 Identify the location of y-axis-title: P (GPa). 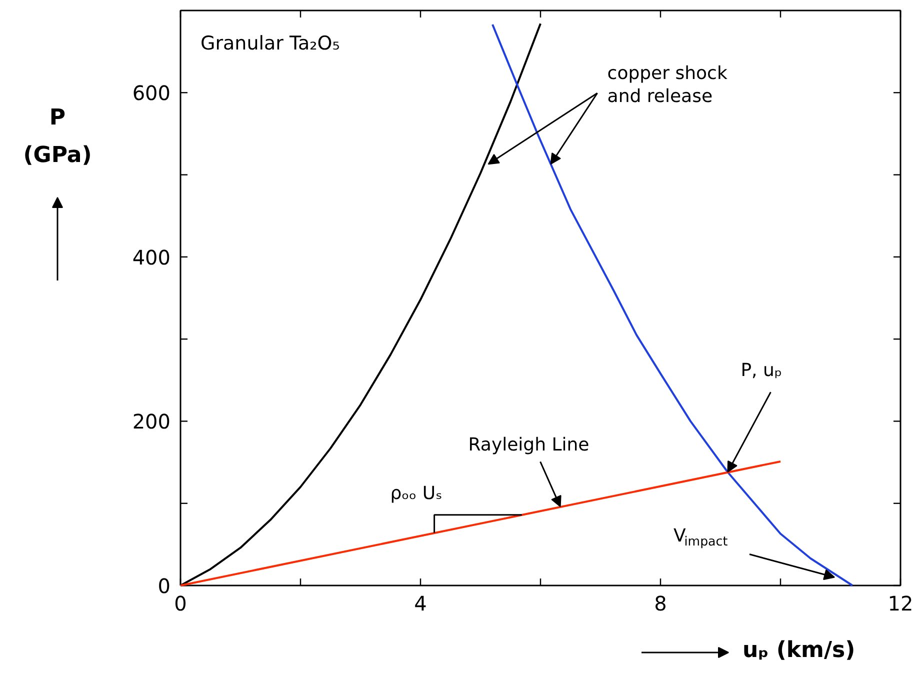
(57, 137).